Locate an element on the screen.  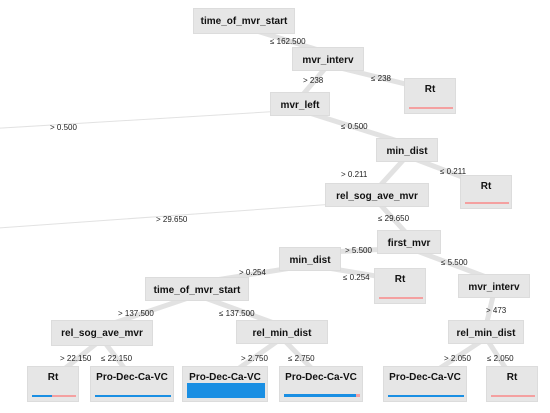
edge-condition-label: ≤ 238 is located at coordinates (381, 78).